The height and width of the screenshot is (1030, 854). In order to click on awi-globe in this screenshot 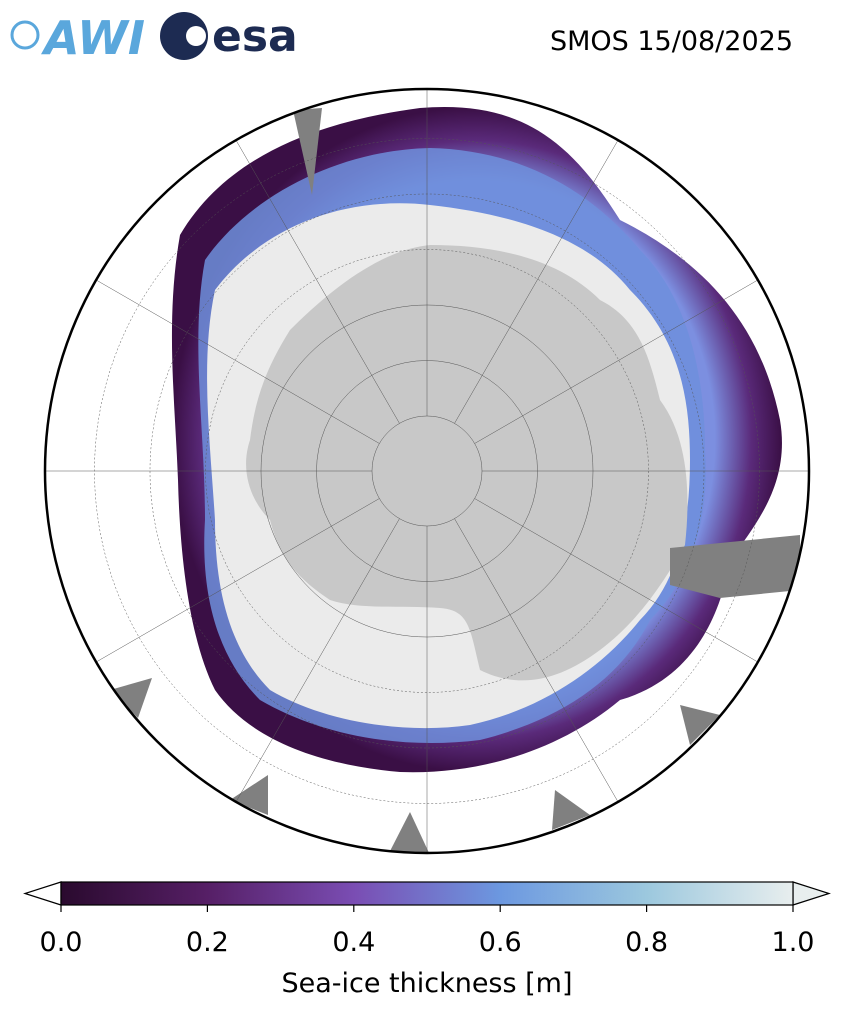, I will do `click(25, 35)`.